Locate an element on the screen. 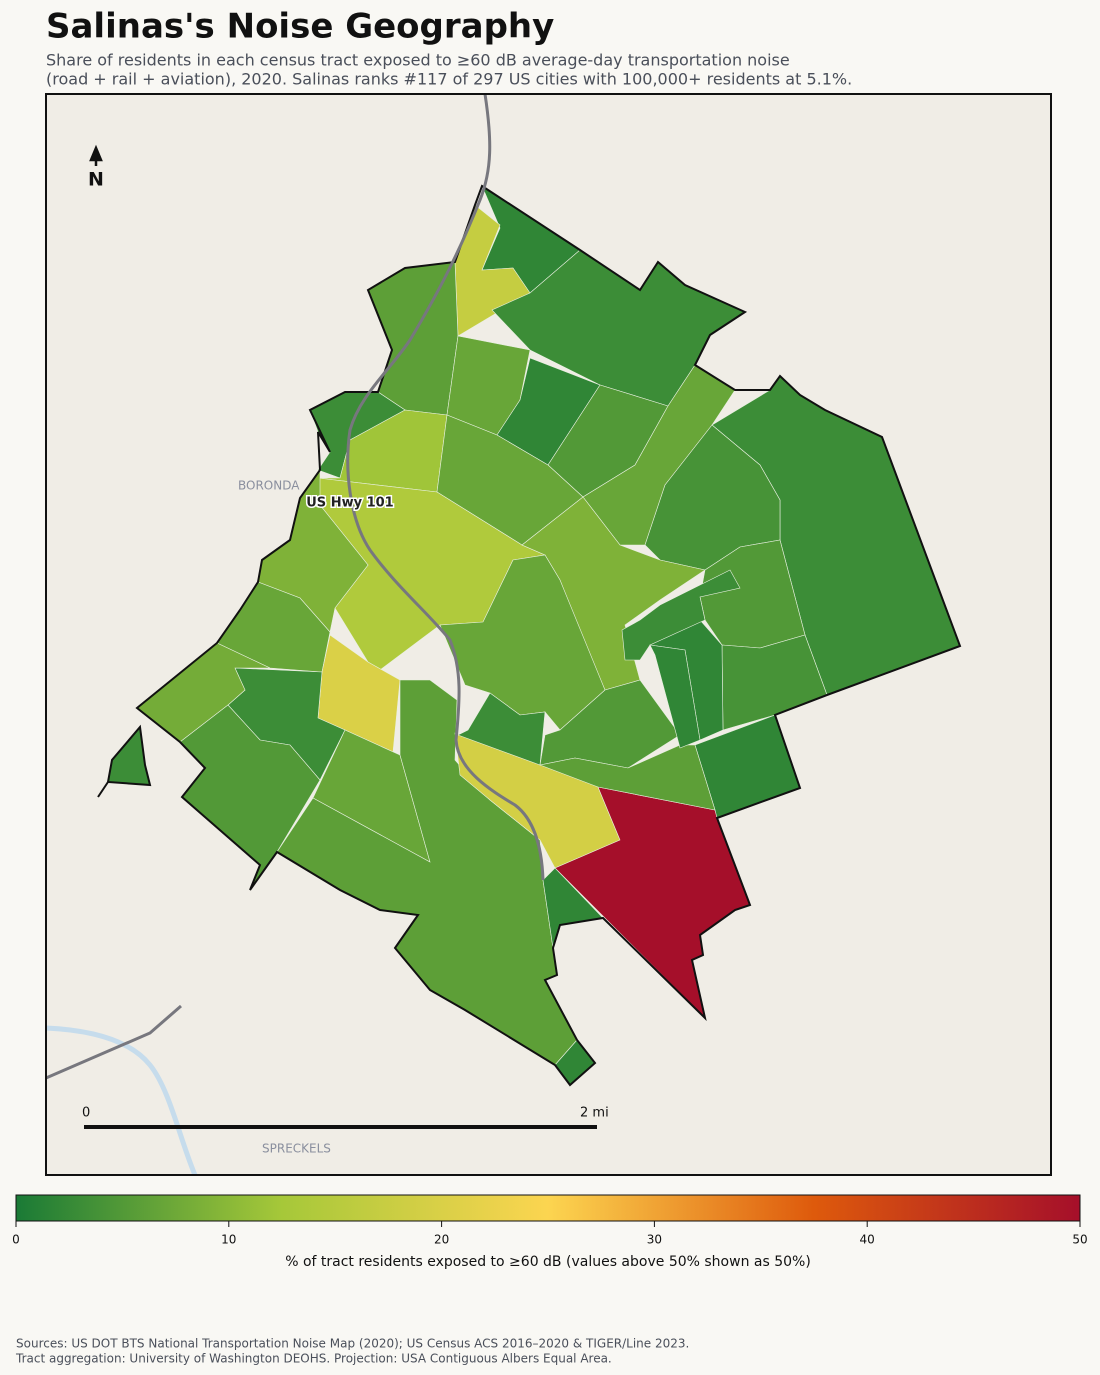  colorbar-tick-label: 20 is located at coordinates (441, 1240).